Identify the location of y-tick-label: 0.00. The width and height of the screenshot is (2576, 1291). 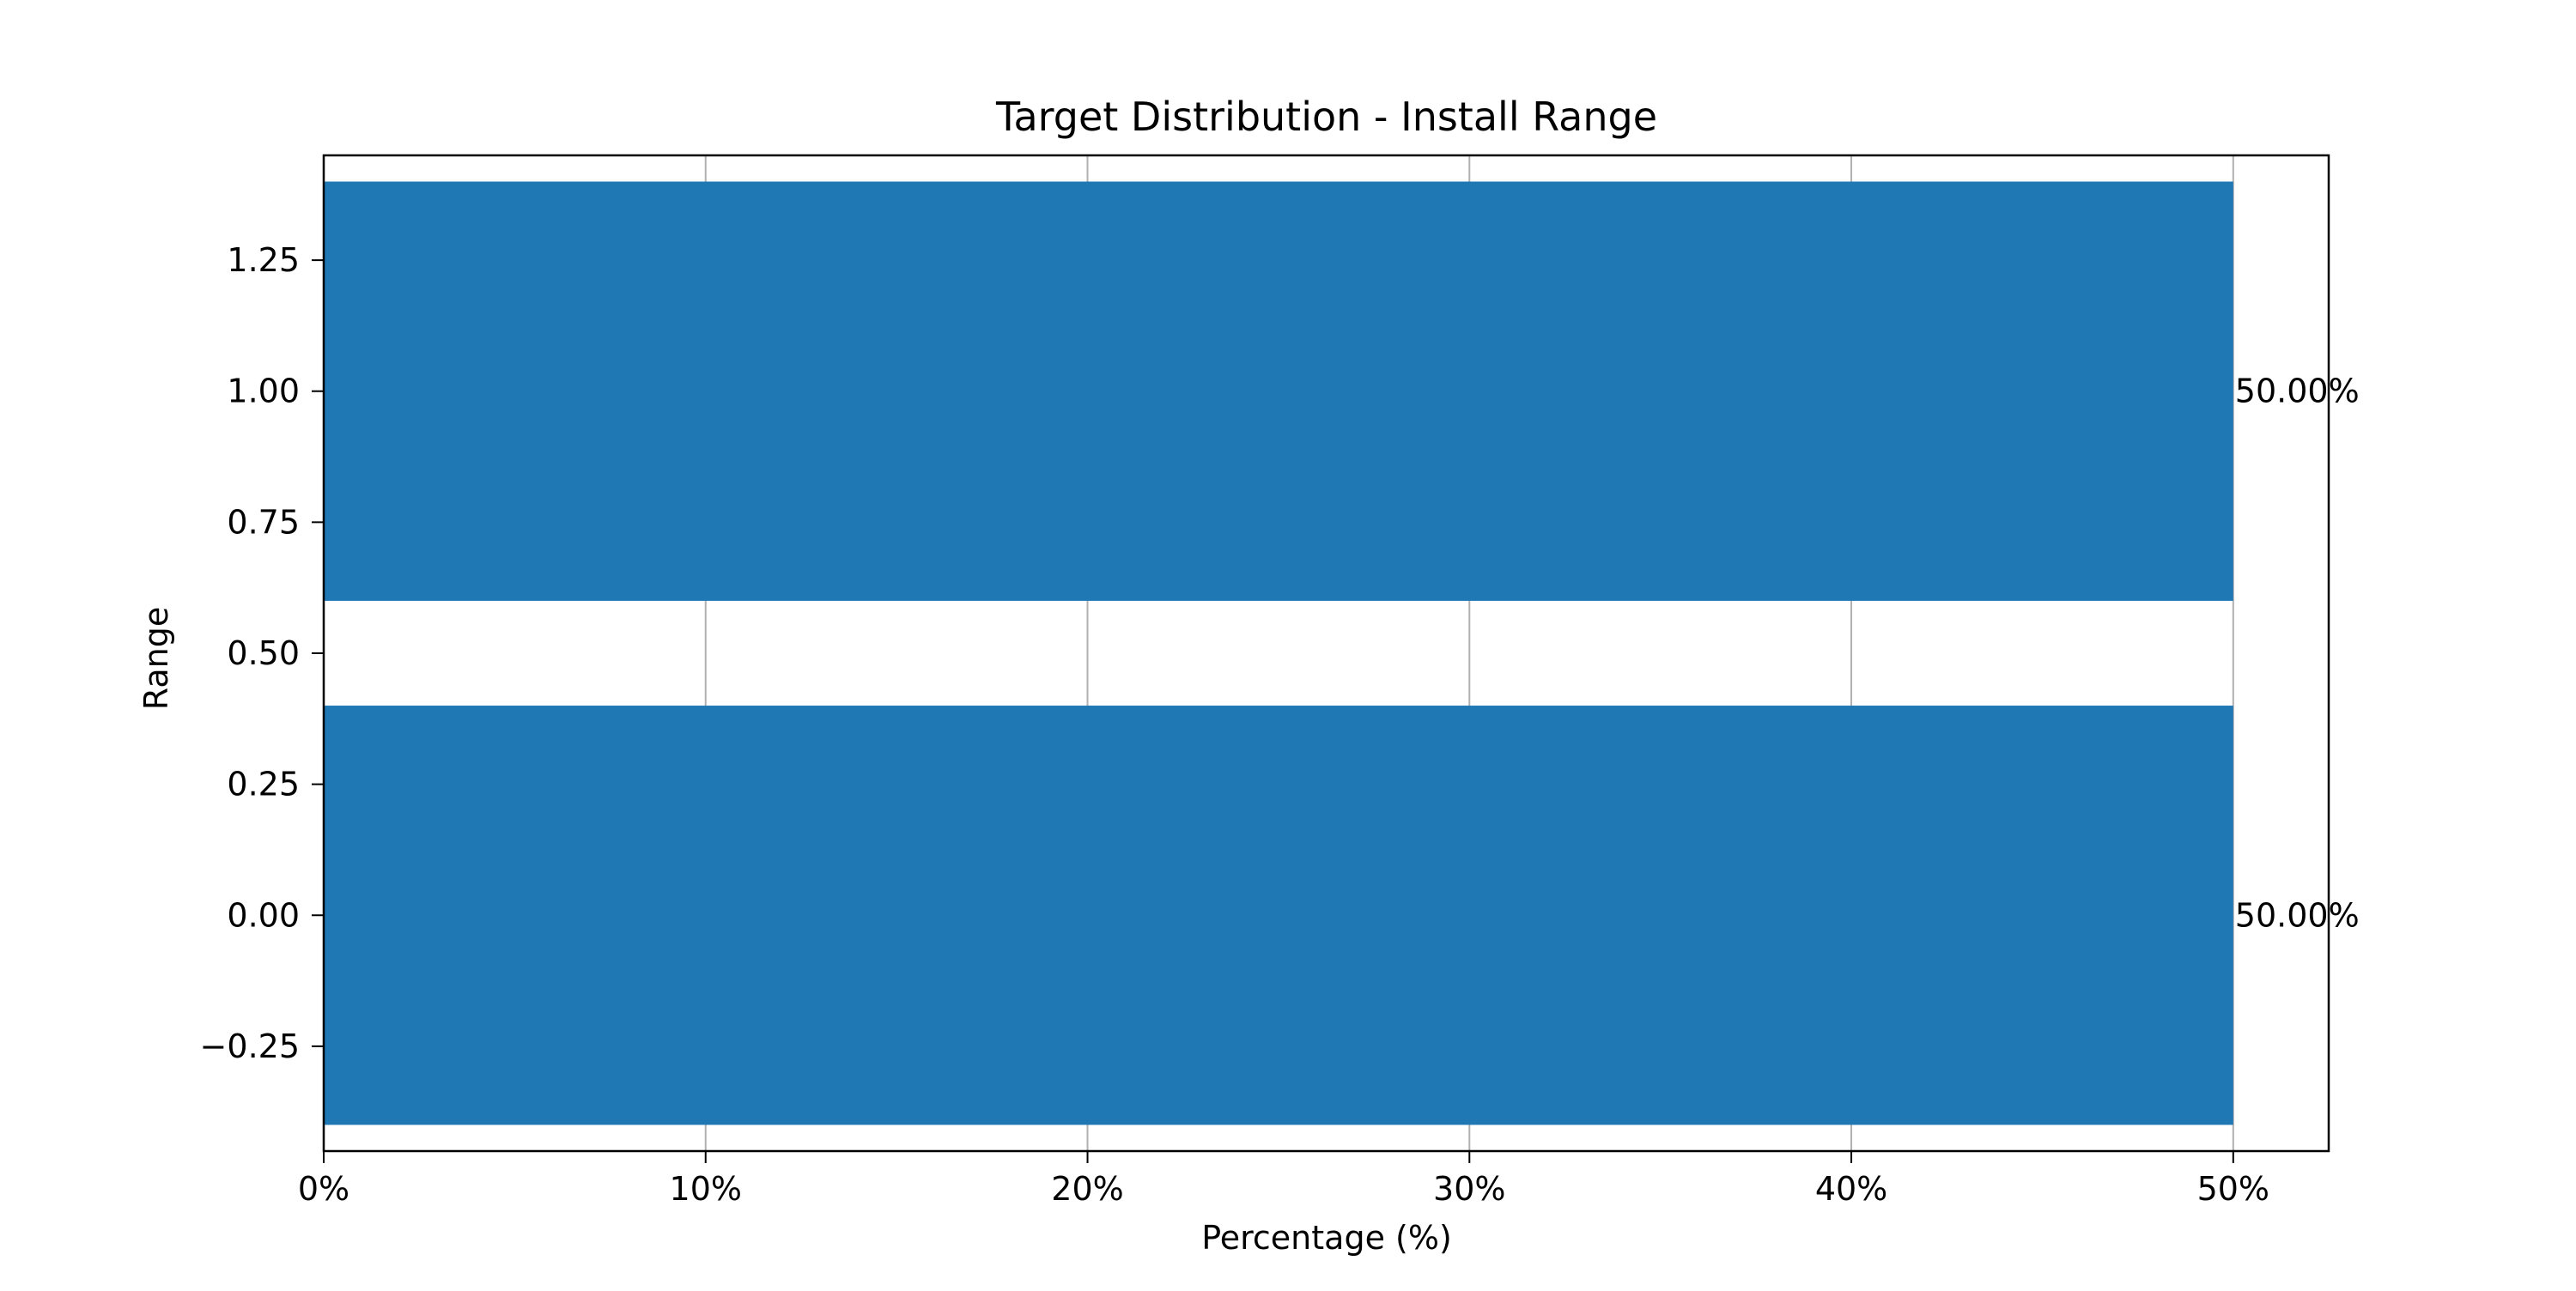
(263, 915).